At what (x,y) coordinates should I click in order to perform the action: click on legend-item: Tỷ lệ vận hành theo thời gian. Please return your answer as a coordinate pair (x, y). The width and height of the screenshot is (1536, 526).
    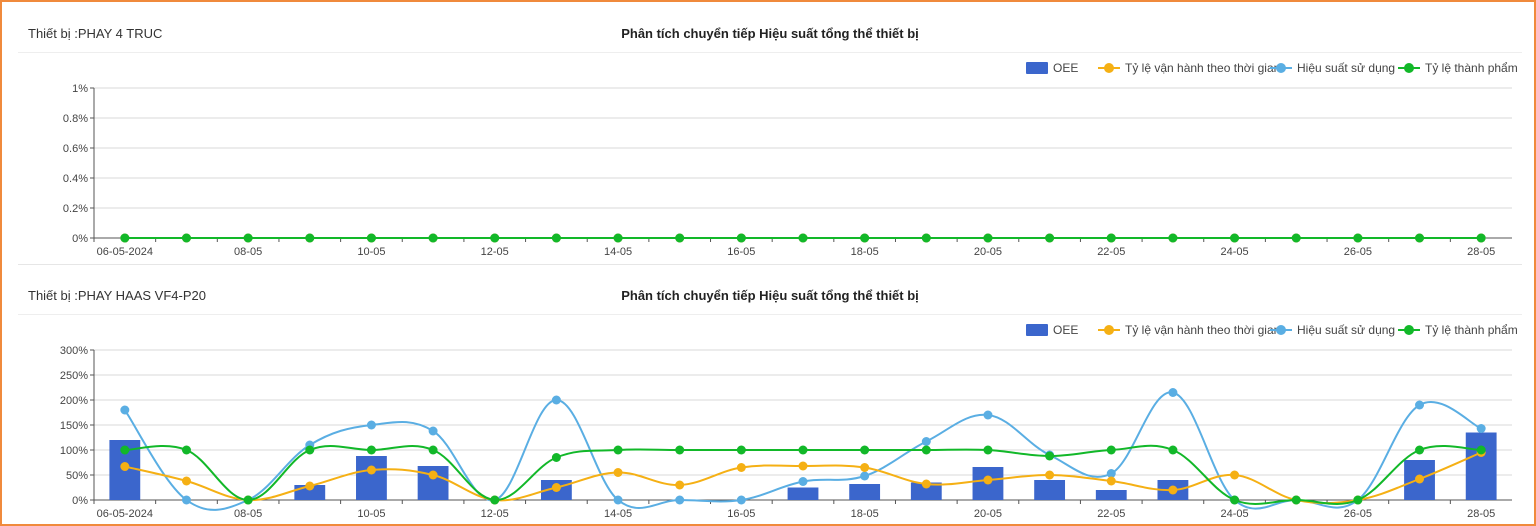
    Looking at the image, I should click on (1189, 330).